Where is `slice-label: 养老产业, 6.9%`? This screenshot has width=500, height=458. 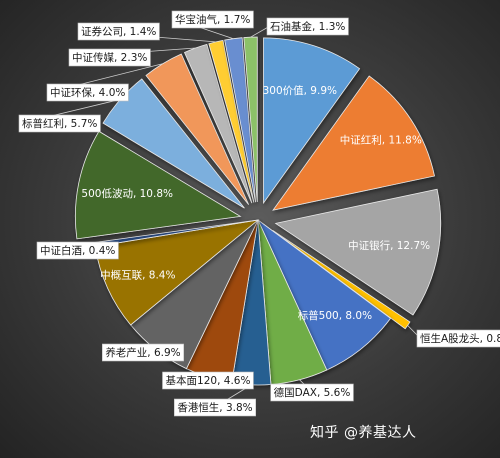
slice-label: 养老产业, 6.9% is located at coordinates (142, 352).